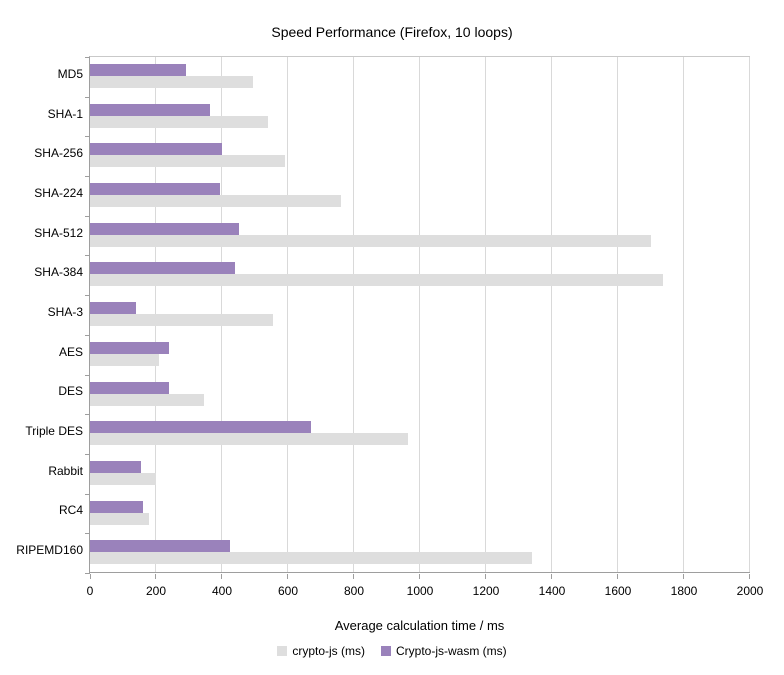 Image resolution: width=784 pixels, height=675 pixels. I want to click on category-label-triple-des: Triple DES, so click(54, 431).